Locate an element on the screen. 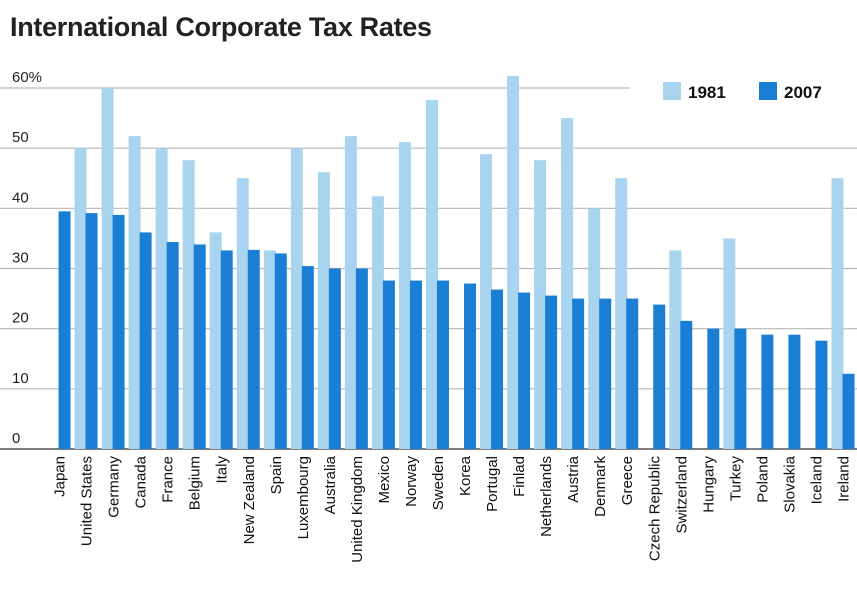  legend-label-1981: 1981 is located at coordinates (707, 92).